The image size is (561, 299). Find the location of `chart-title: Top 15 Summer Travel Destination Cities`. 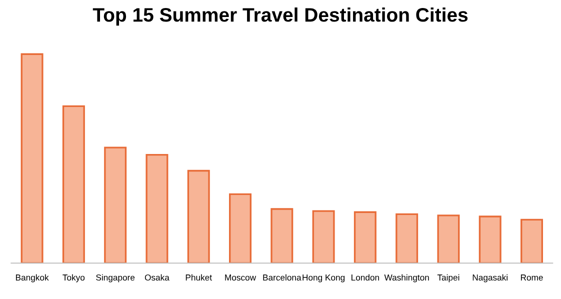

chart-title: Top 15 Summer Travel Destination Cities is located at coordinates (280, 16).